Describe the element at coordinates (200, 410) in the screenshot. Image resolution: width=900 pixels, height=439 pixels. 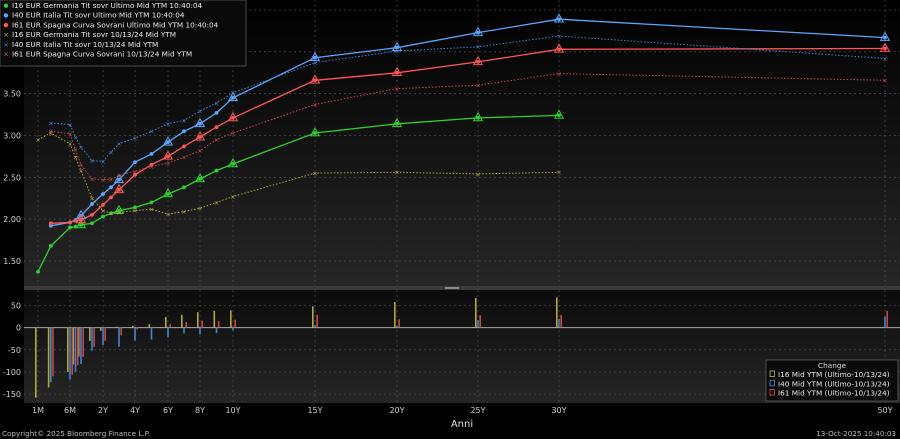
I see `x-tick-label: 8Y` at that location.